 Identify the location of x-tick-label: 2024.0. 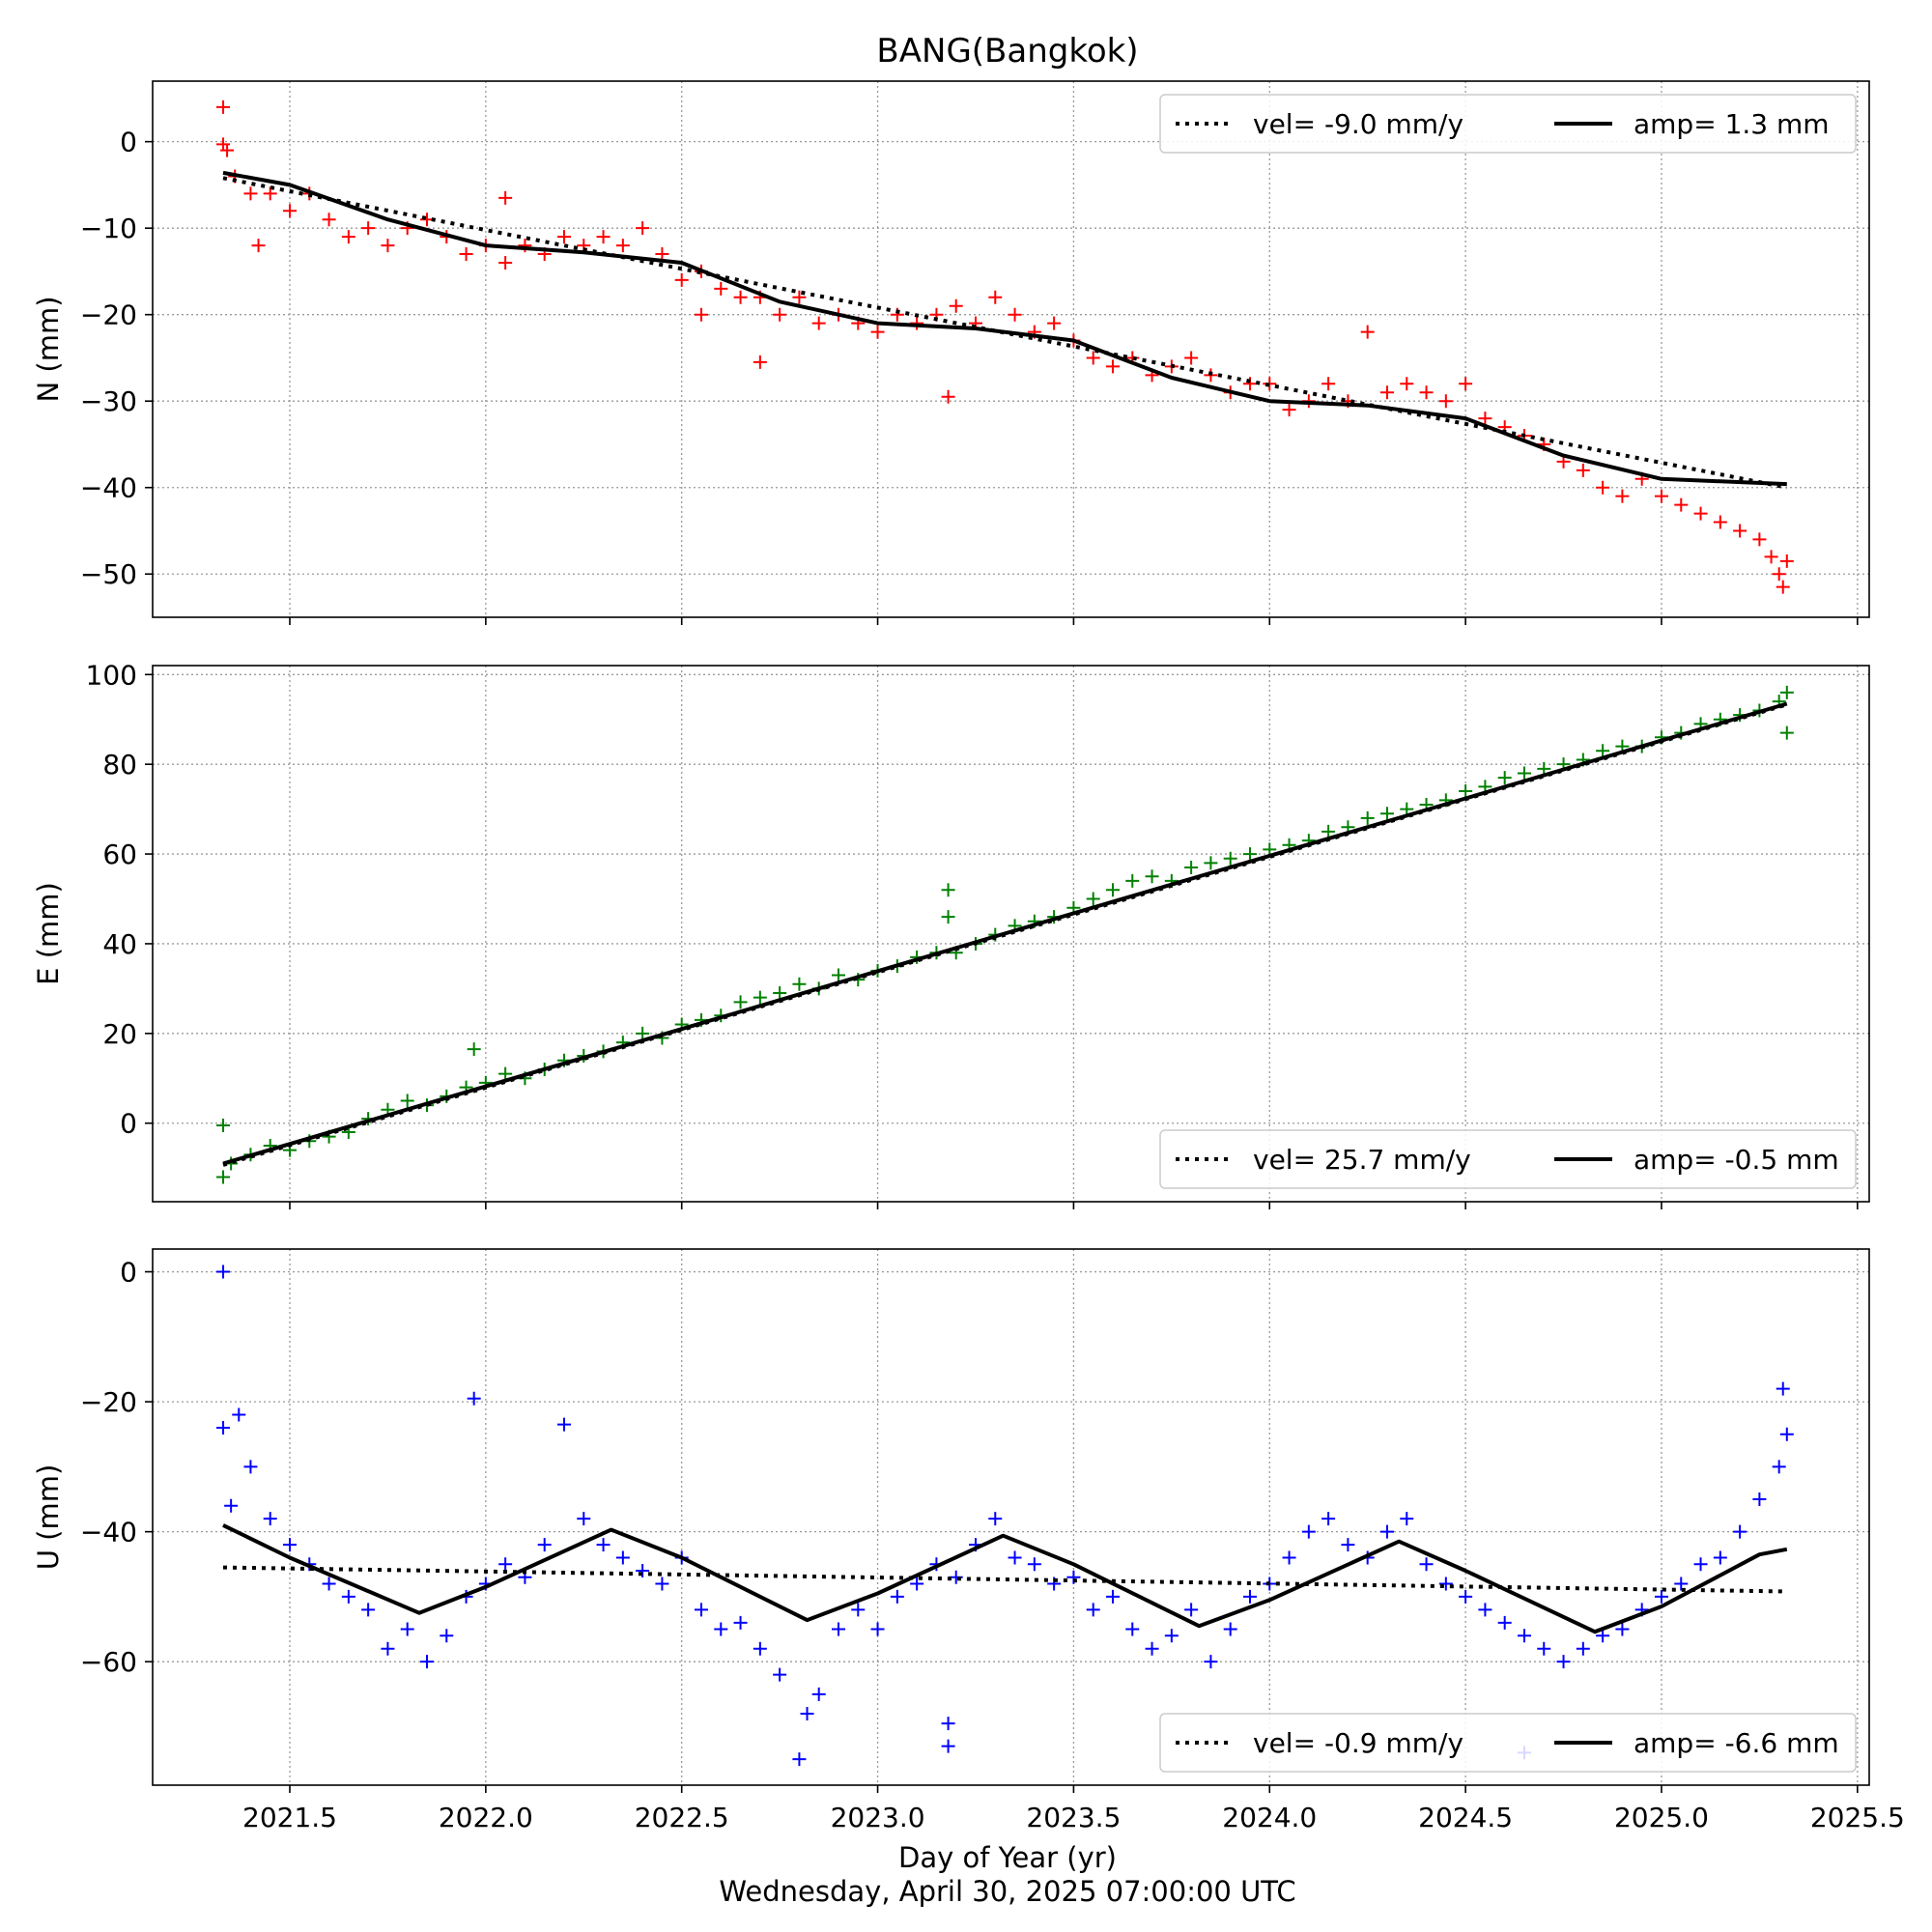
(1269, 1817).